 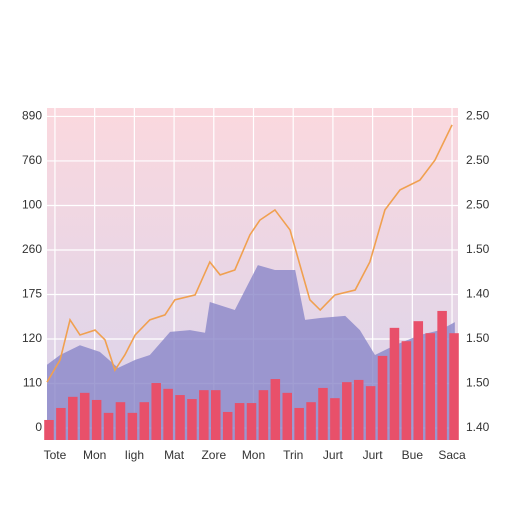 I want to click on x-tick-label: Zore, so click(x=213, y=455).